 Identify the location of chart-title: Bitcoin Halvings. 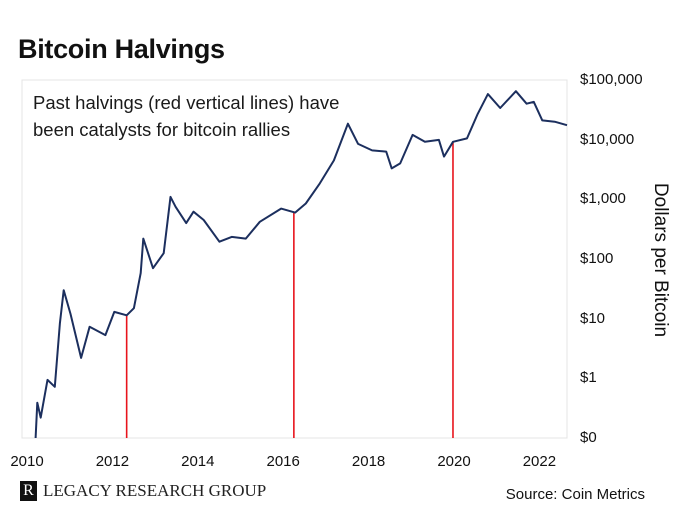
(121, 49).